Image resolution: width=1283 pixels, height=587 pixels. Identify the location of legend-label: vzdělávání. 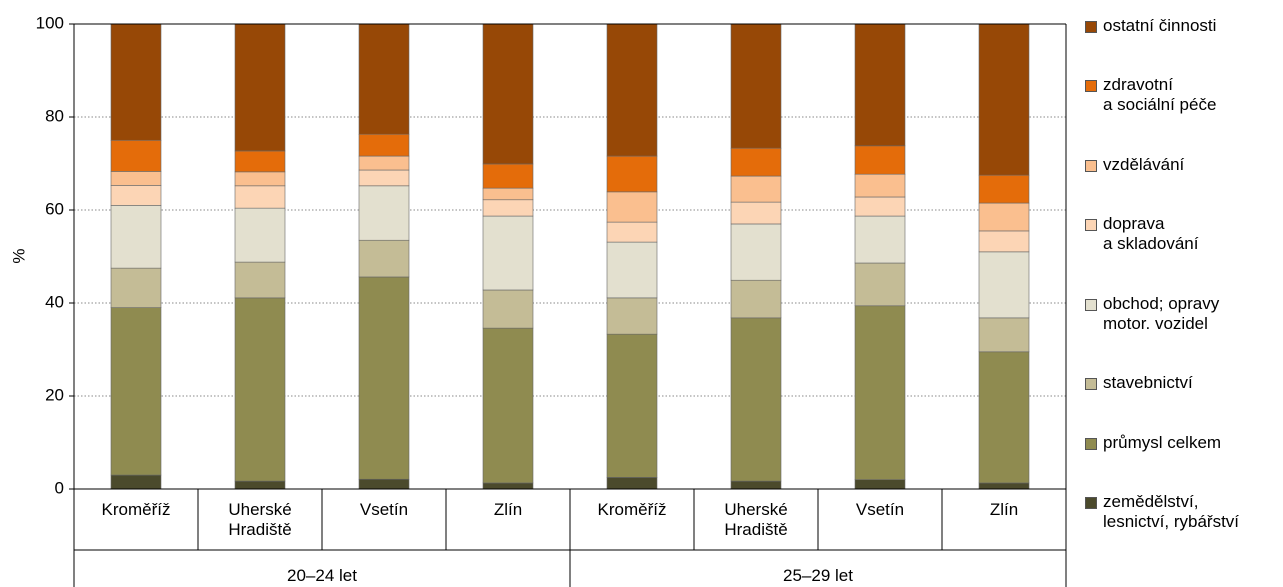
(1144, 164).